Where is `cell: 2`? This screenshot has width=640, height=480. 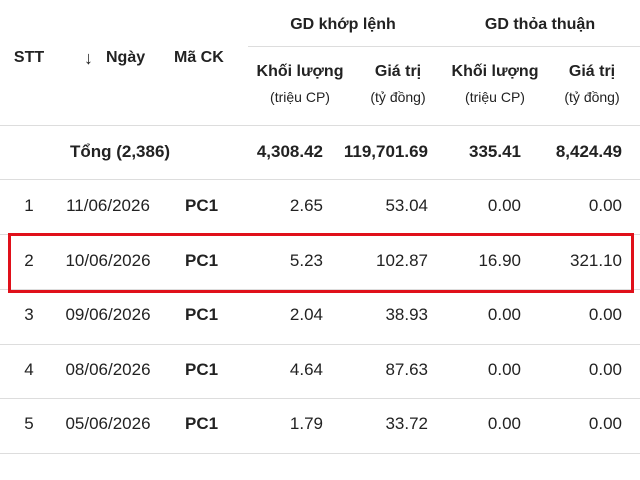 cell: 2 is located at coordinates (29, 260).